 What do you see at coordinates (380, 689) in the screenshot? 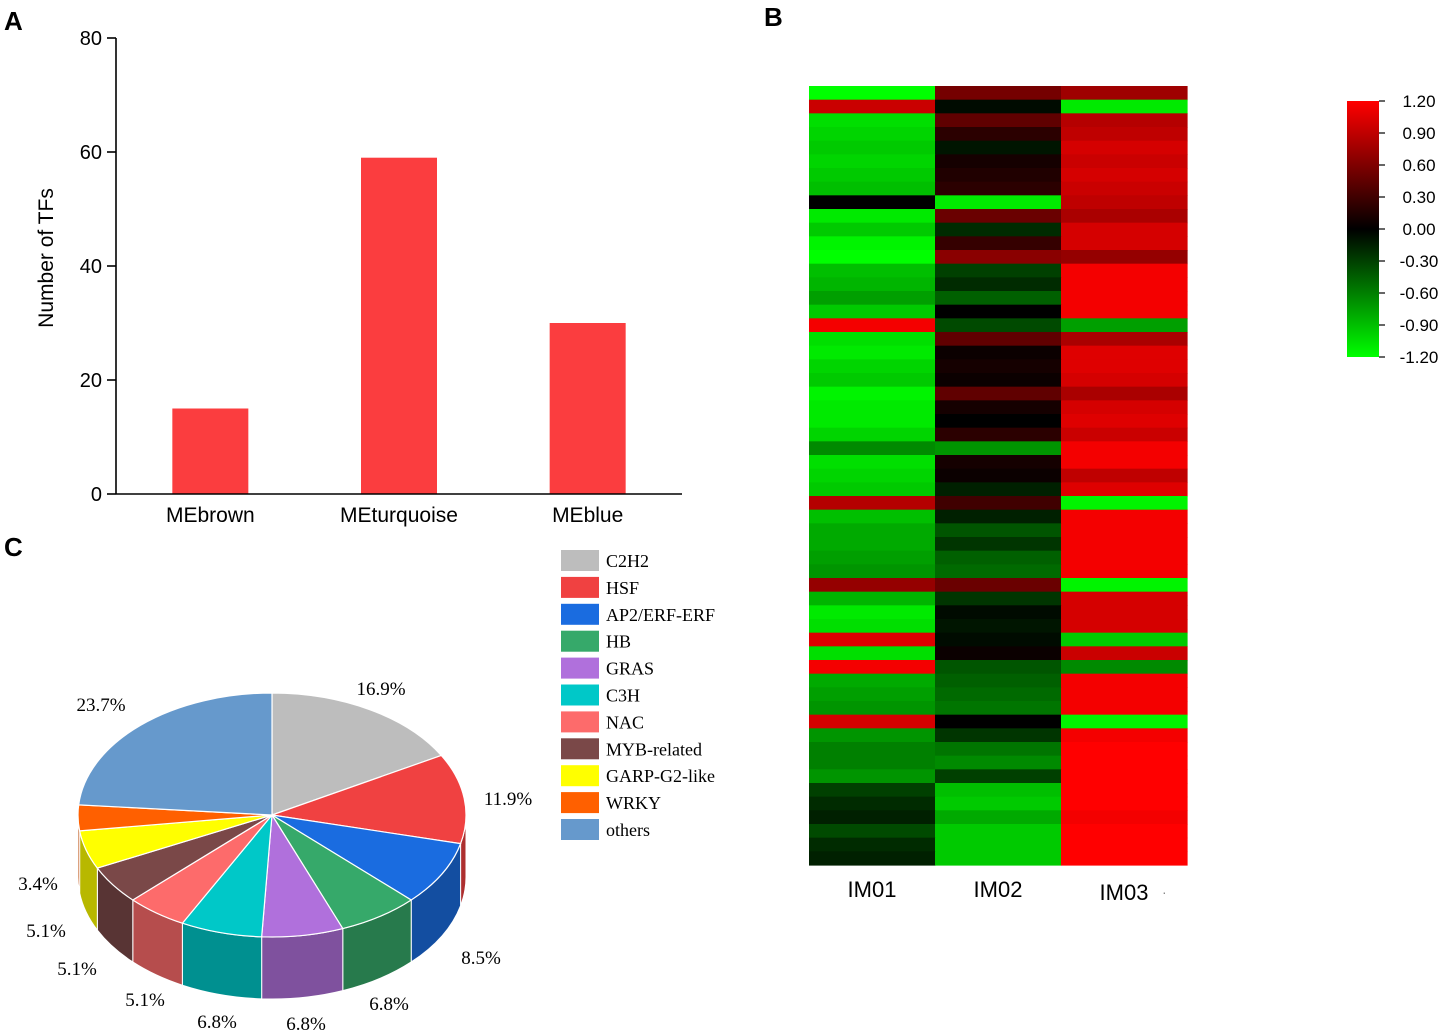
I see `pie-percent-label: 16.9%` at bounding box center [380, 689].